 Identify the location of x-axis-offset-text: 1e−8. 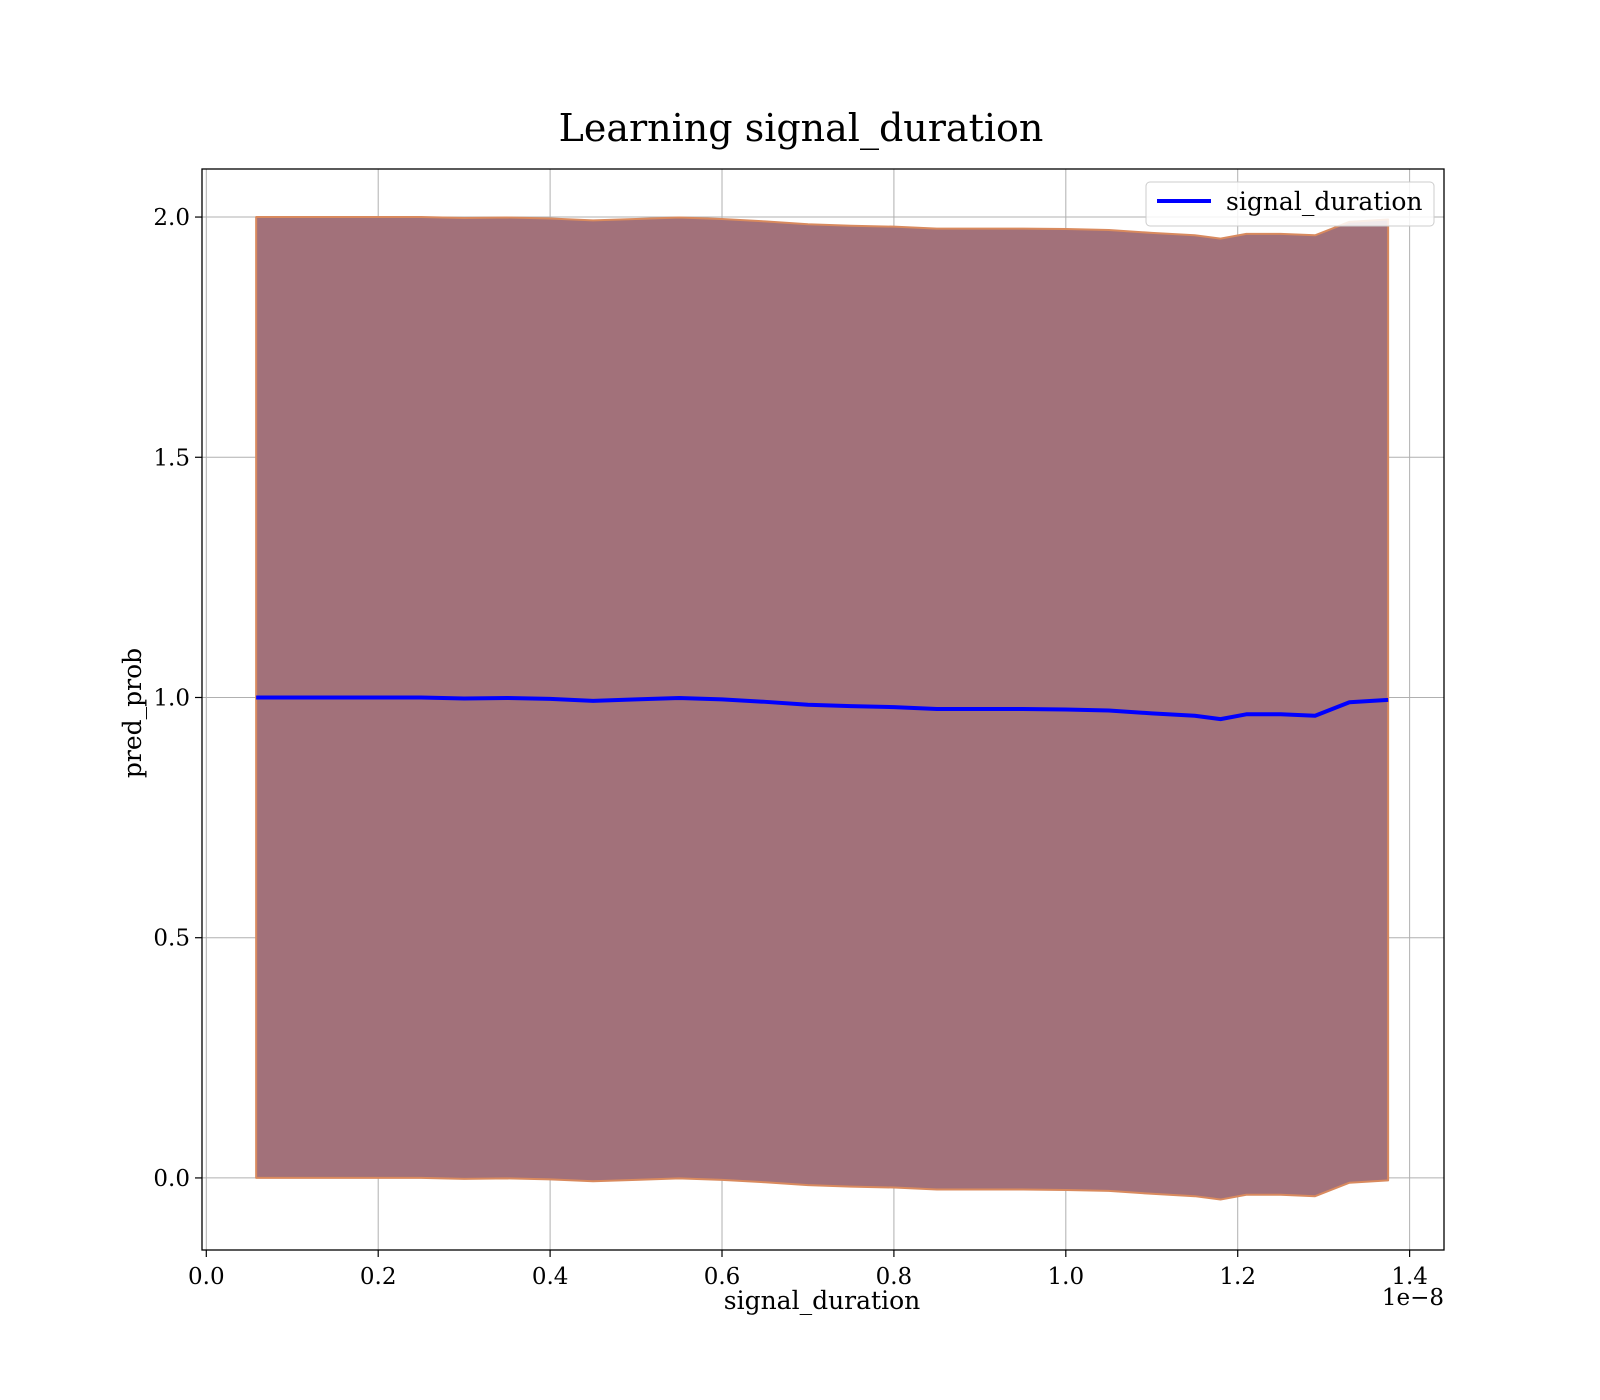
(1413, 1298).